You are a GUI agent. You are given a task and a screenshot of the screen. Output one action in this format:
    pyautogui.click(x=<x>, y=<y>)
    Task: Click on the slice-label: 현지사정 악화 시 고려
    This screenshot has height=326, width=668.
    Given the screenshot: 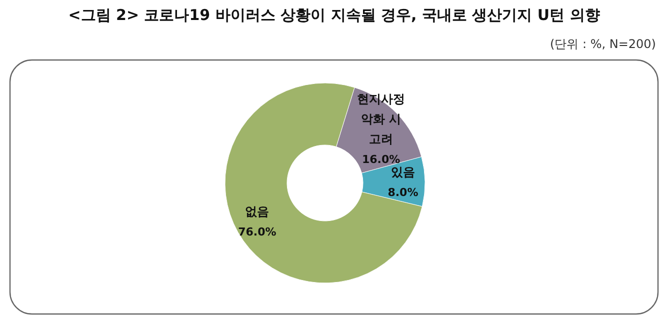 What is the action you would take?
    pyautogui.click(x=381, y=119)
    